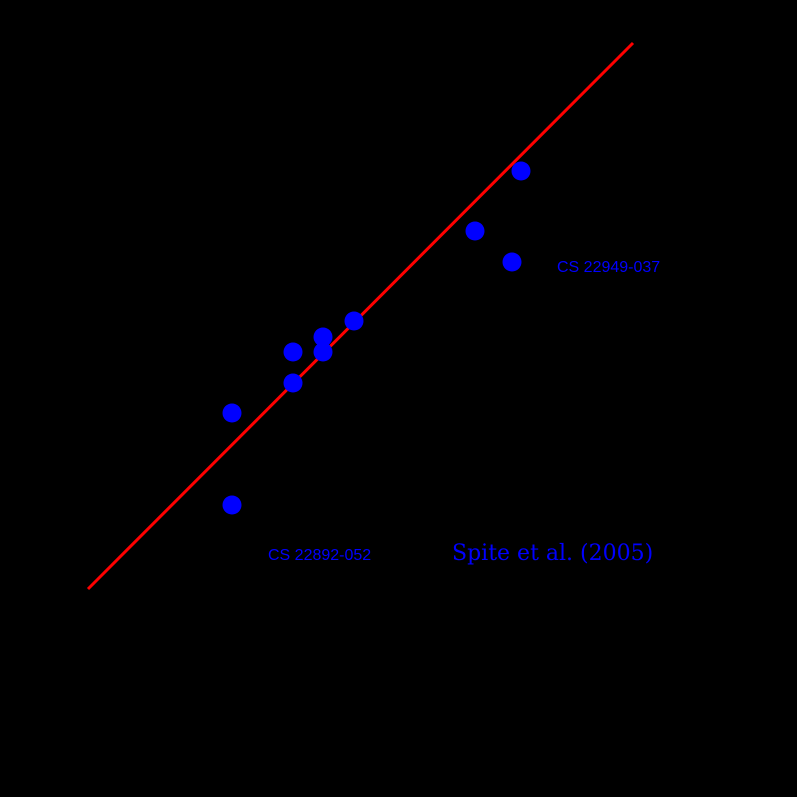 This screenshot has height=797, width=797. What do you see at coordinates (319, 555) in the screenshot?
I see `annotation-cs22892-052: CS 22892-052` at bounding box center [319, 555].